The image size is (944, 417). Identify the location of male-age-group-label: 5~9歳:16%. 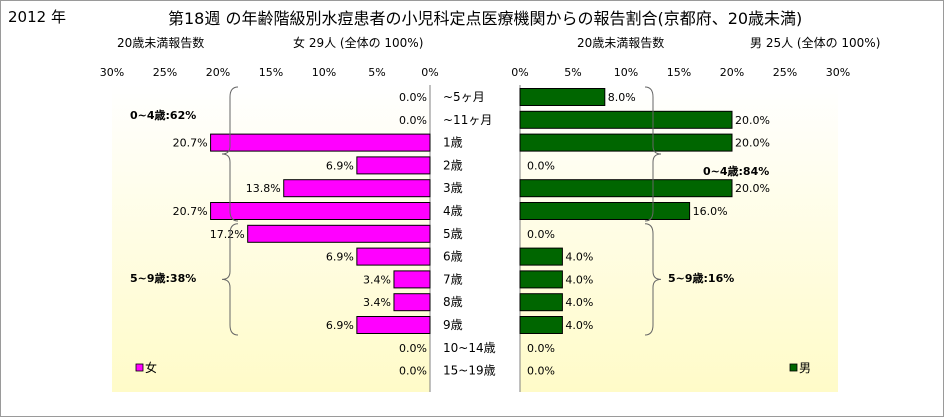
(701, 278).